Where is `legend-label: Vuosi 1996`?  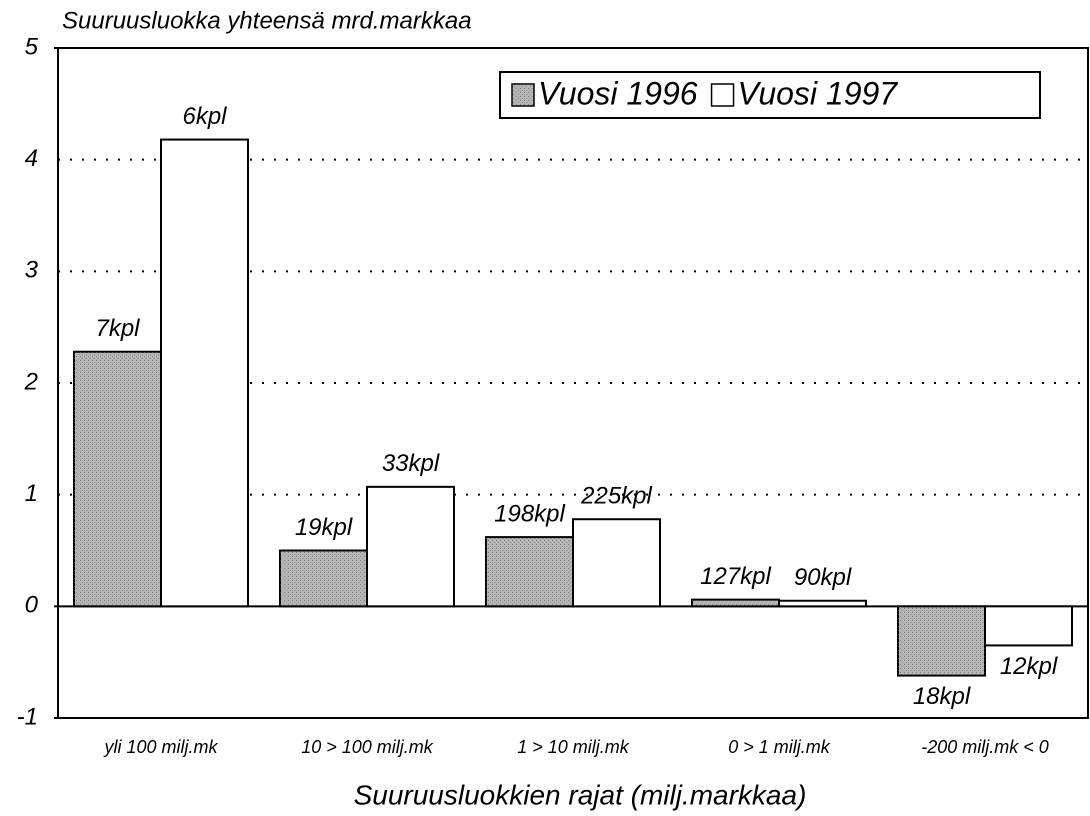 legend-label: Vuosi 1996 is located at coordinates (618, 93).